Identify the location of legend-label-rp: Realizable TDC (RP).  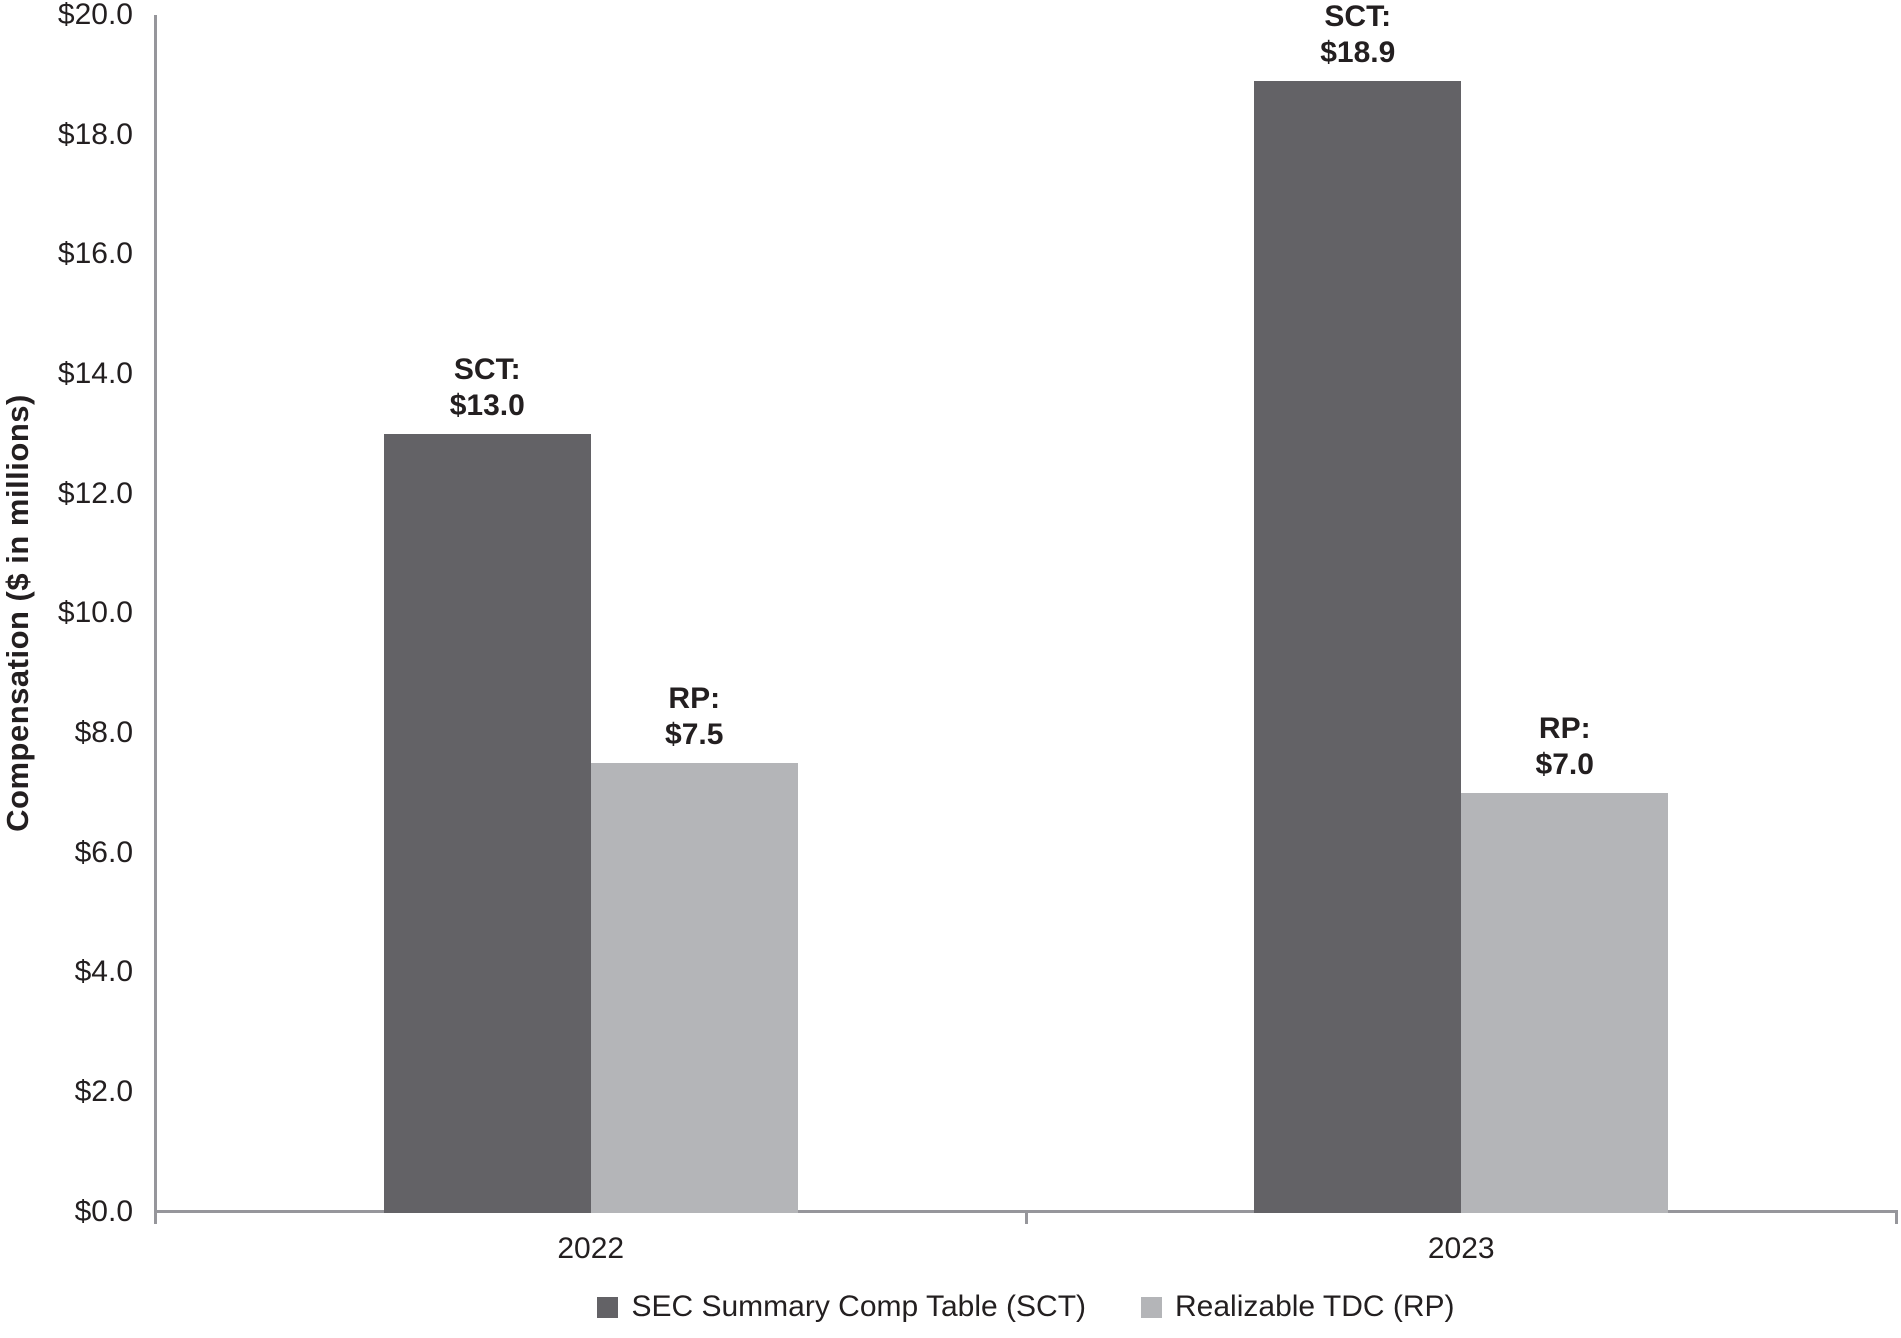
(1315, 1306).